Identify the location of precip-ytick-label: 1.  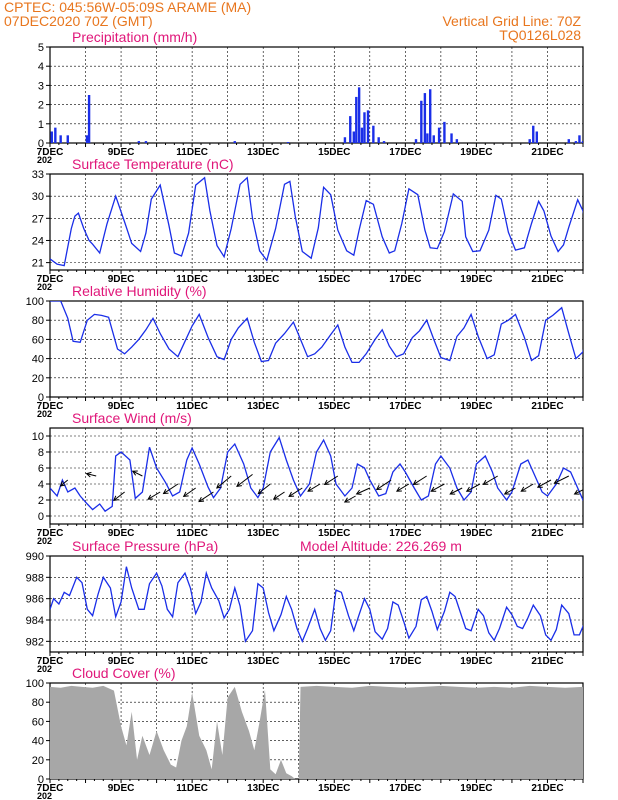
(41, 125).